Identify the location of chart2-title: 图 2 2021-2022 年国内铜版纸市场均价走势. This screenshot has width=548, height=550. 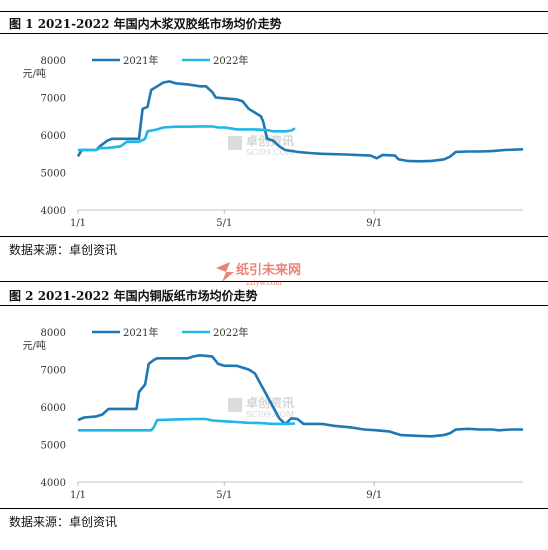
(133, 296).